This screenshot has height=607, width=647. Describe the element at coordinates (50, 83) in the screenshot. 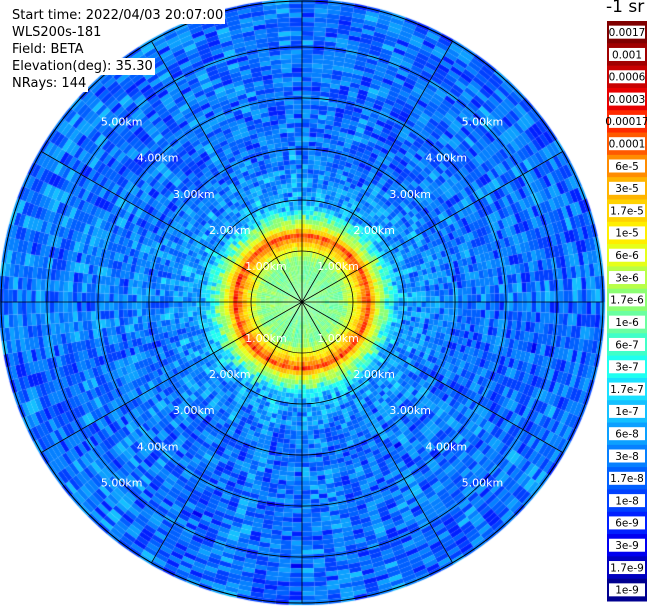

I see `nrays: NRays: 144` at that location.